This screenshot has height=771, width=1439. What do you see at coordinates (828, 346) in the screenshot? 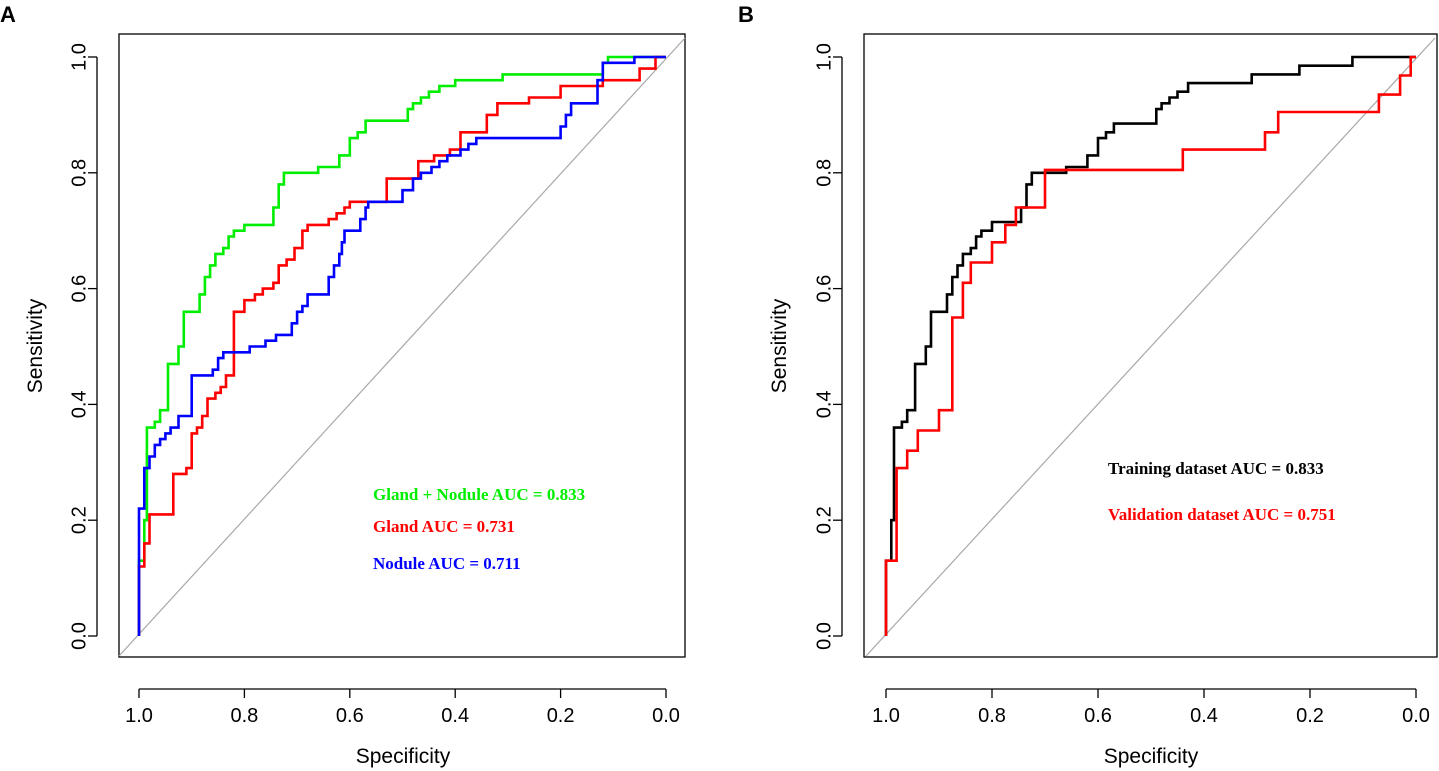
I see `panel-b-y-axis: 0.0 0.2 0.4 0.6 0.8 1.0` at bounding box center [828, 346].